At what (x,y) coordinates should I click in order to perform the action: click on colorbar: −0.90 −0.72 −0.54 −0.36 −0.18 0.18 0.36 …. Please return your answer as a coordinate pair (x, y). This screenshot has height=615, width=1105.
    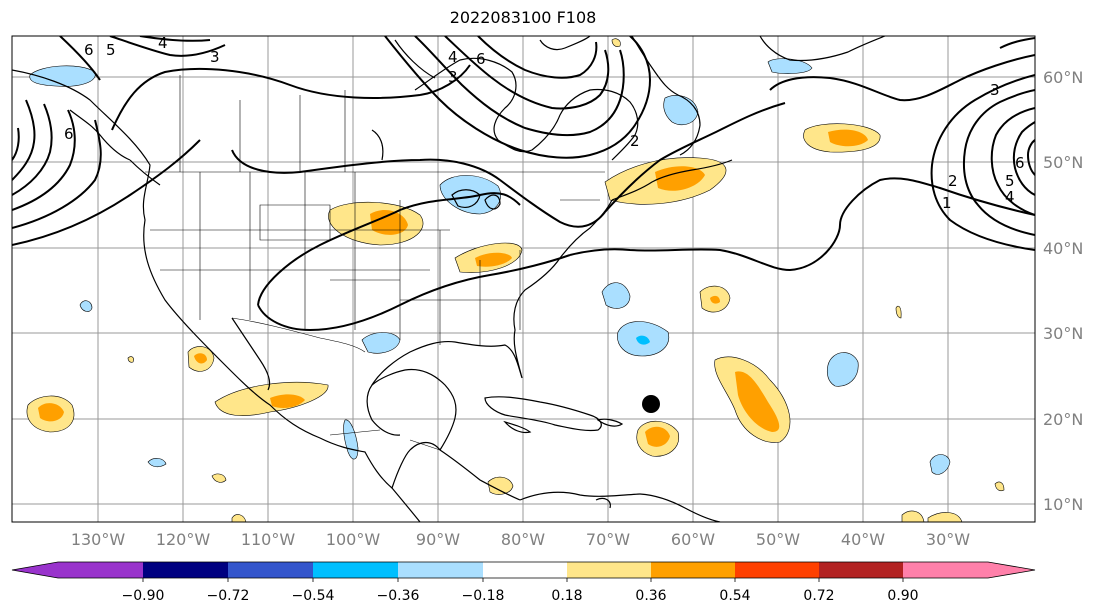
    Looking at the image, I should click on (523, 582).